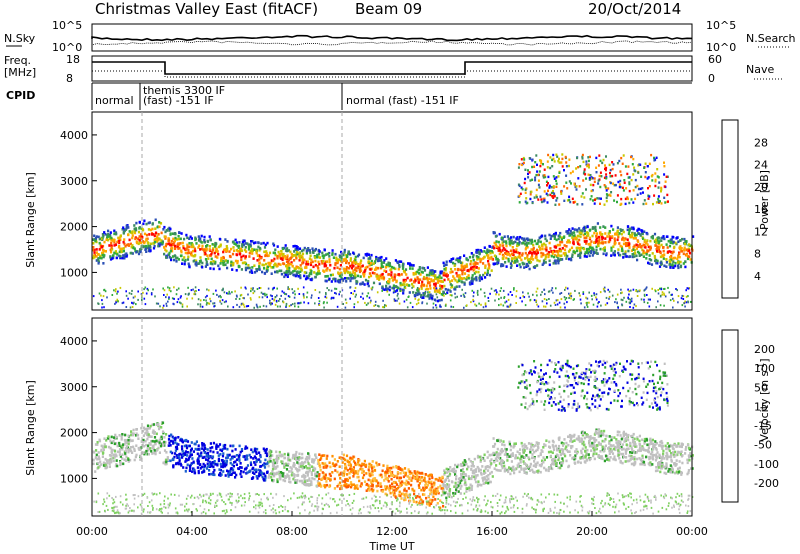 The width and height of the screenshot is (800, 554). What do you see at coordinates (711, 78) in the screenshot?
I see `freq-right-tick-bottom: 0` at bounding box center [711, 78].